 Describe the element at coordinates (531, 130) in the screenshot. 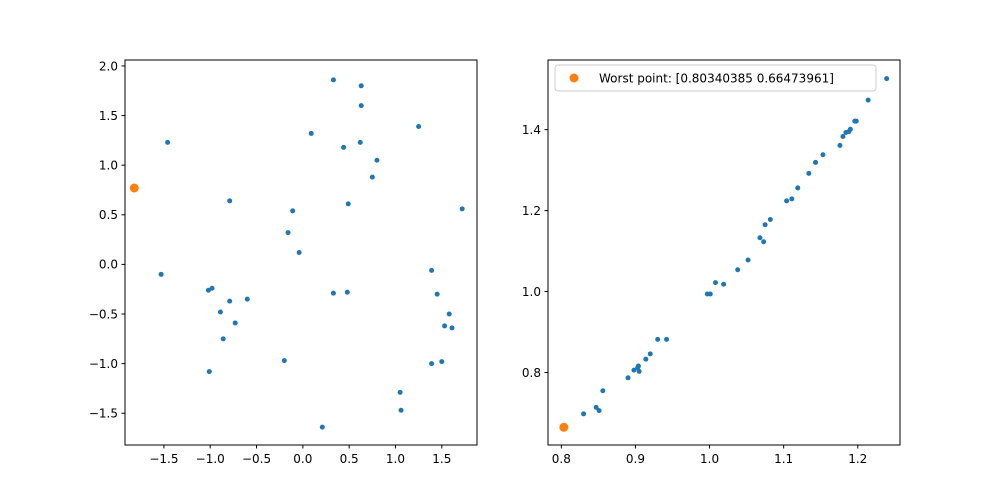

I see `right-y-tick-label: 1.4` at that location.